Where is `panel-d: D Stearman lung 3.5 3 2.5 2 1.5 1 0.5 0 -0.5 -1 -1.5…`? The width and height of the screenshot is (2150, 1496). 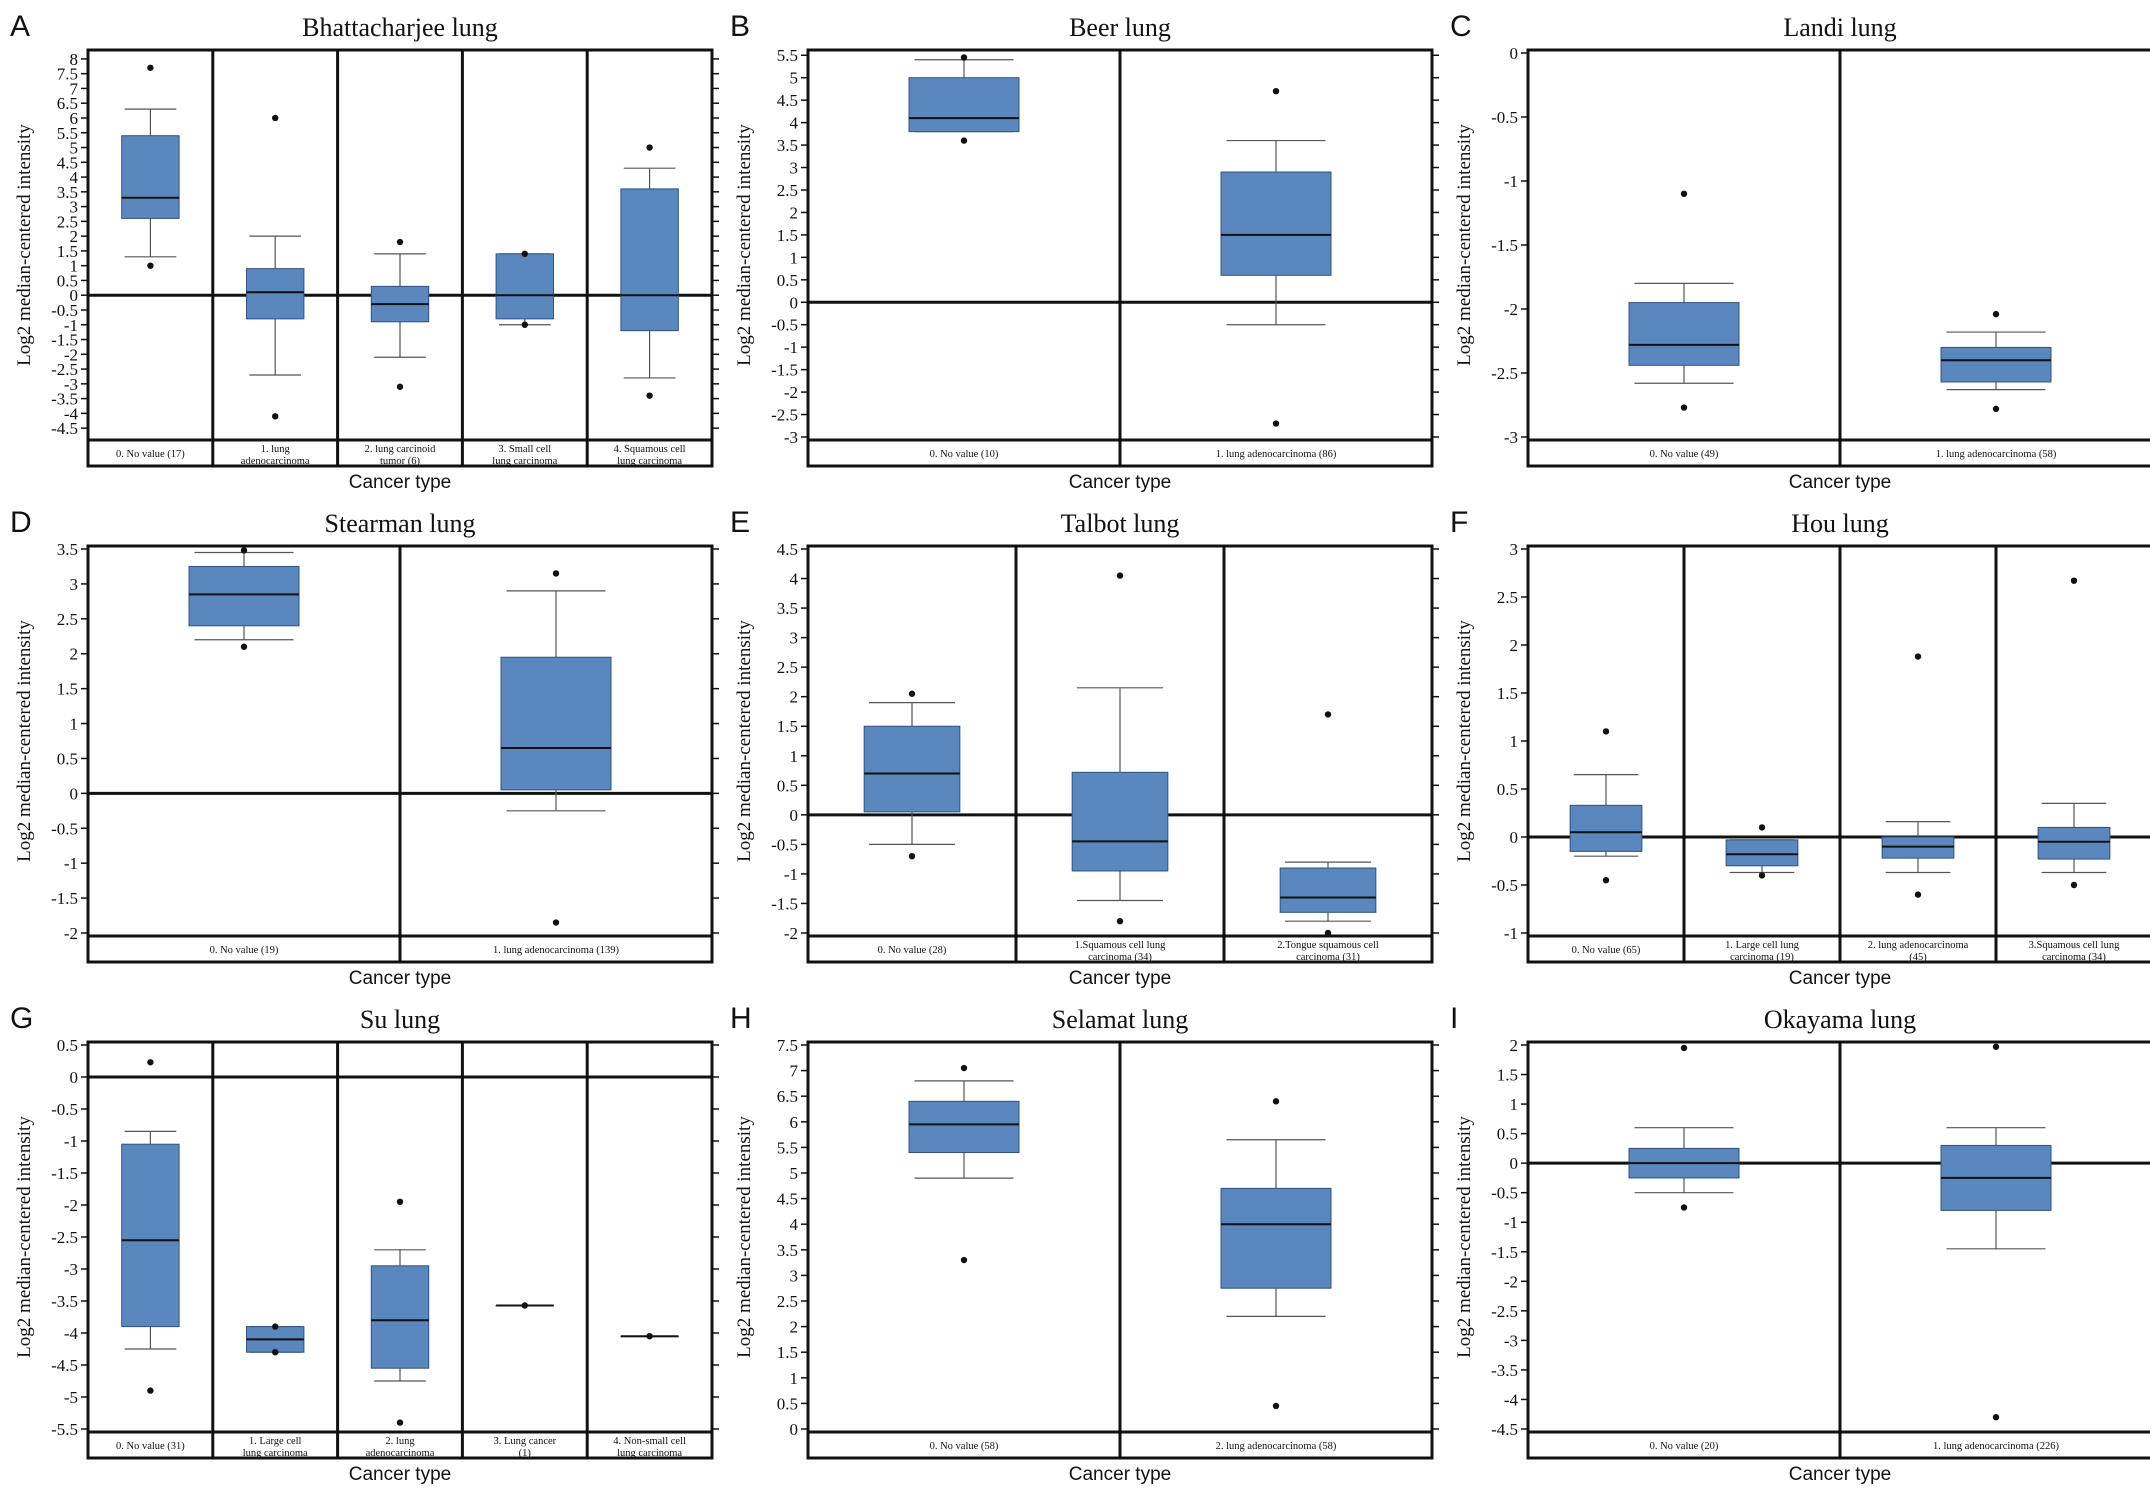 panel-d: D Stearman lung 3.5 3 2.5 2 1.5 1 0.5 0 -0.5 -1 -1.5… is located at coordinates (364, 747).